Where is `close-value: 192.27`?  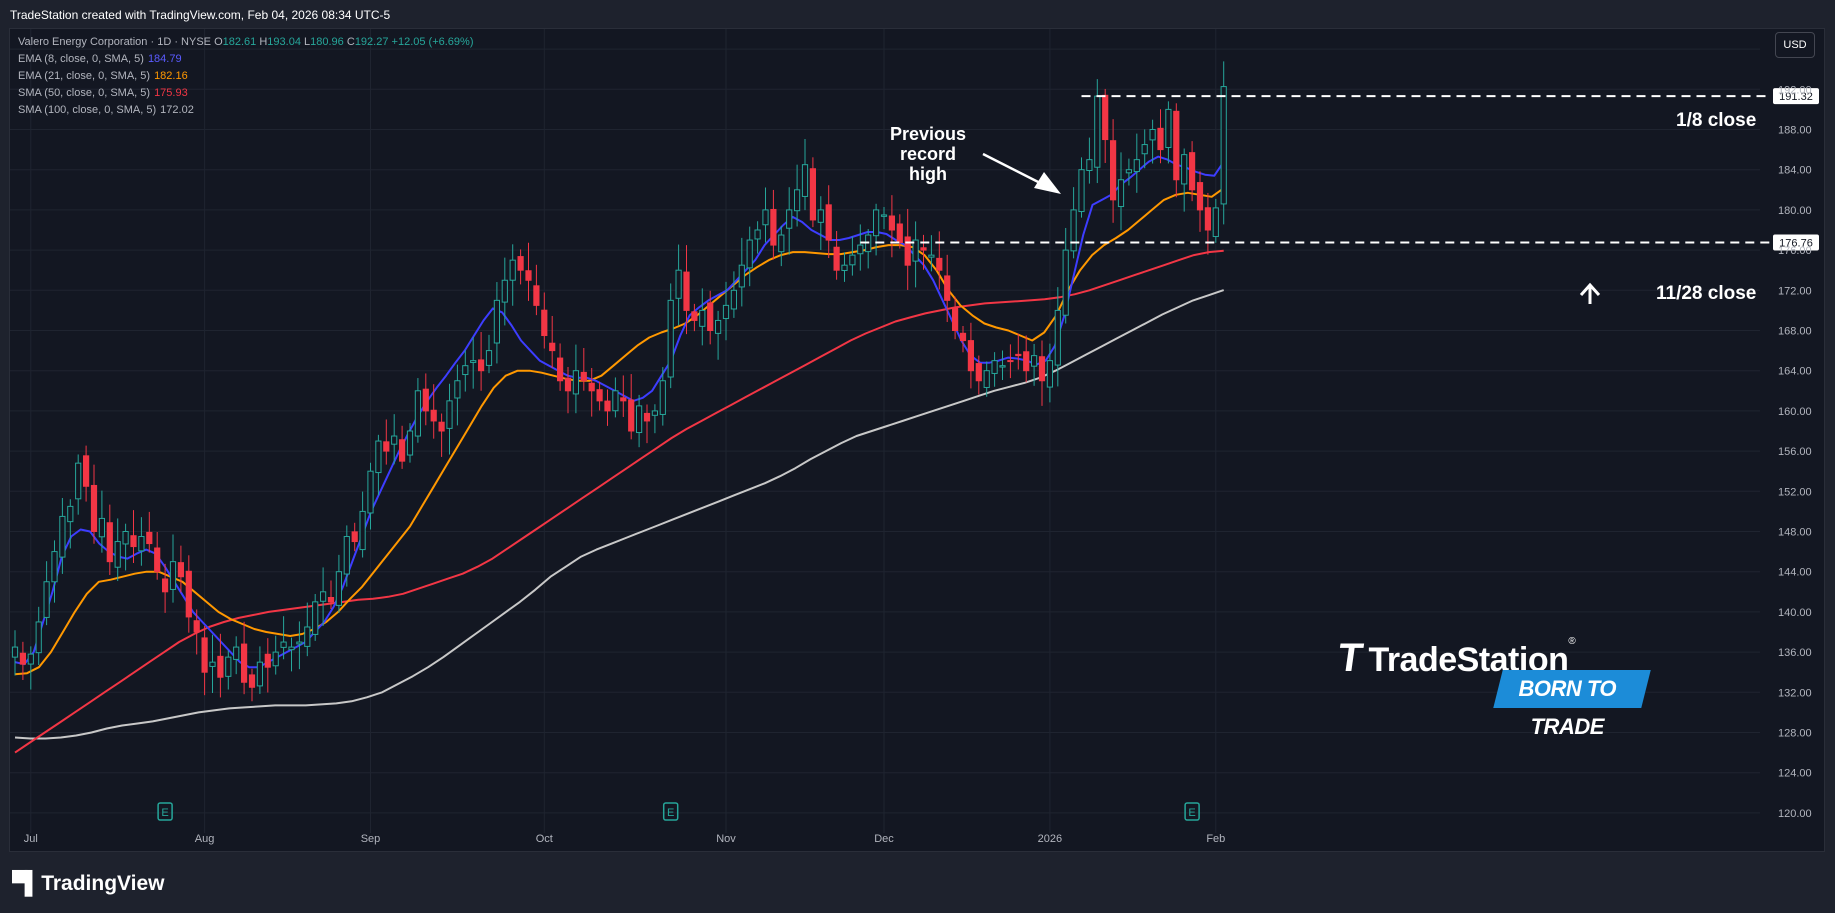 close-value: 192.27 is located at coordinates (371, 42).